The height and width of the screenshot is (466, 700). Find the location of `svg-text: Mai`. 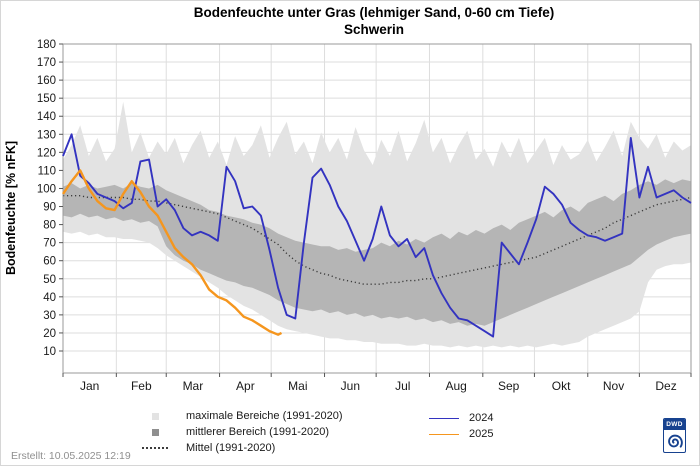

svg-text: Mai is located at coordinates (297, 386).